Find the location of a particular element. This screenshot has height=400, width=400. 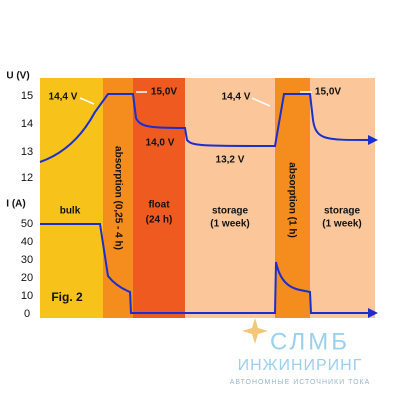

tick-label: 0 is located at coordinates (27, 314).